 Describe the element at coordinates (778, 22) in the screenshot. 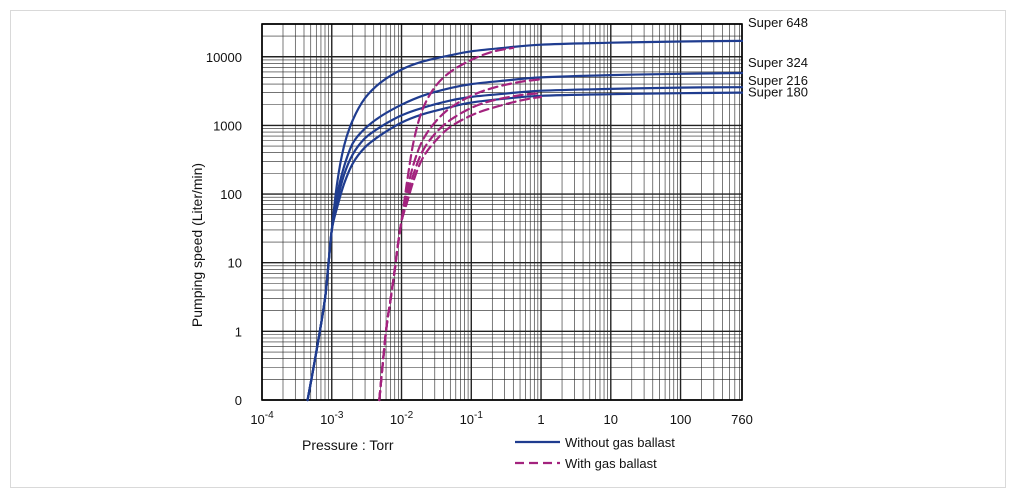

I see `series-label-super-648: Super 648` at that location.